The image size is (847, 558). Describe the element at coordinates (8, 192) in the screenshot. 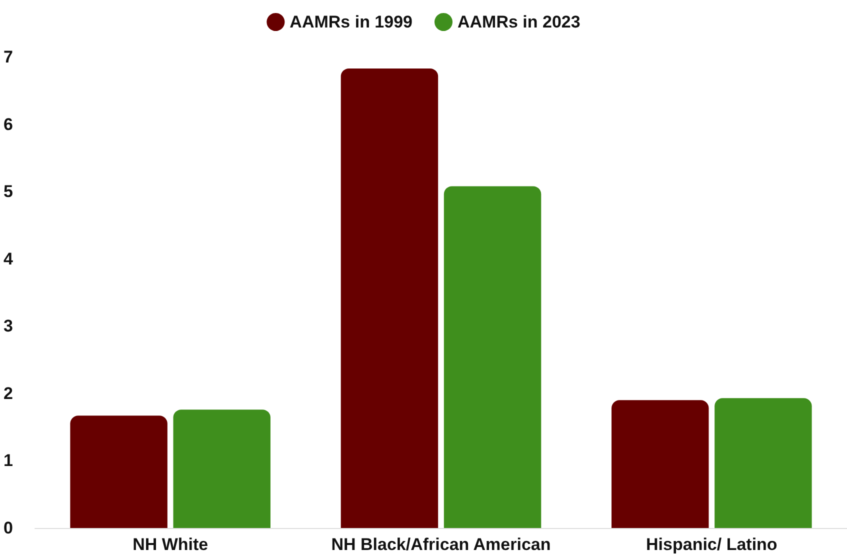

I see `y-tick-label: 5` at that location.